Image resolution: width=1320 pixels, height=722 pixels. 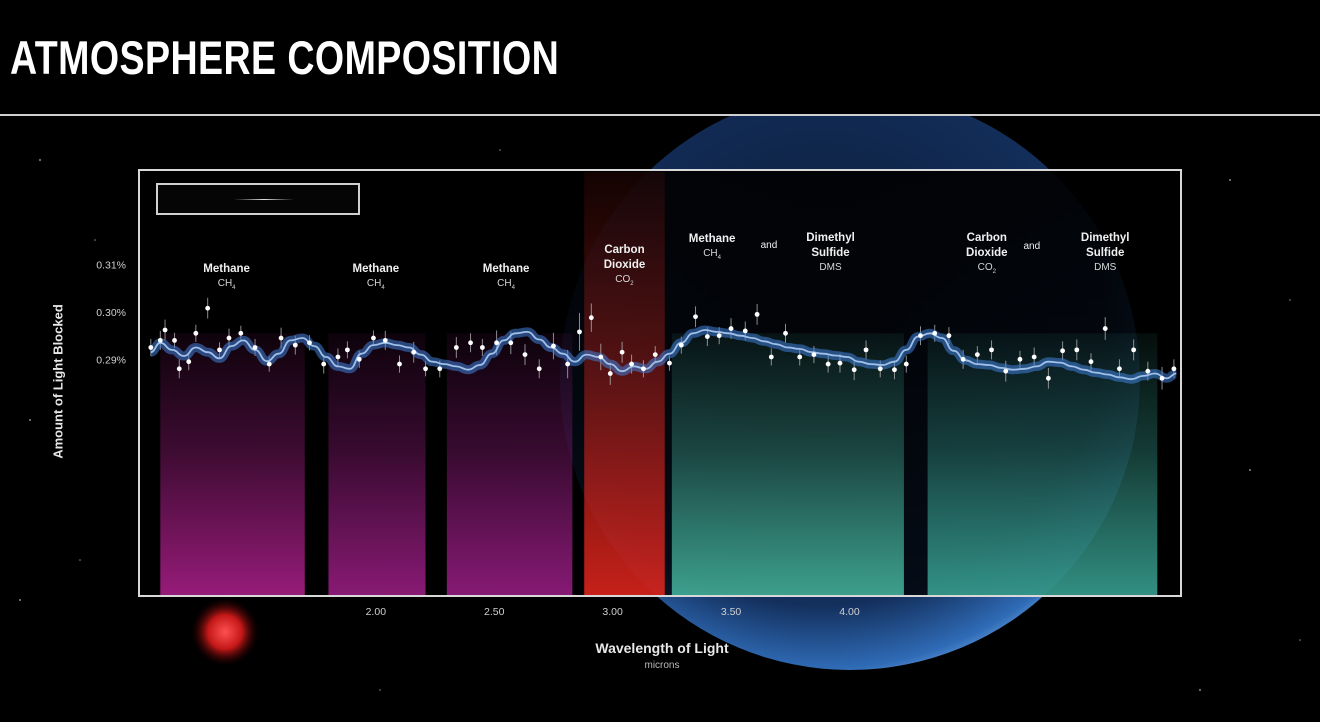 I want to click on red-star, so click(x=225, y=632).